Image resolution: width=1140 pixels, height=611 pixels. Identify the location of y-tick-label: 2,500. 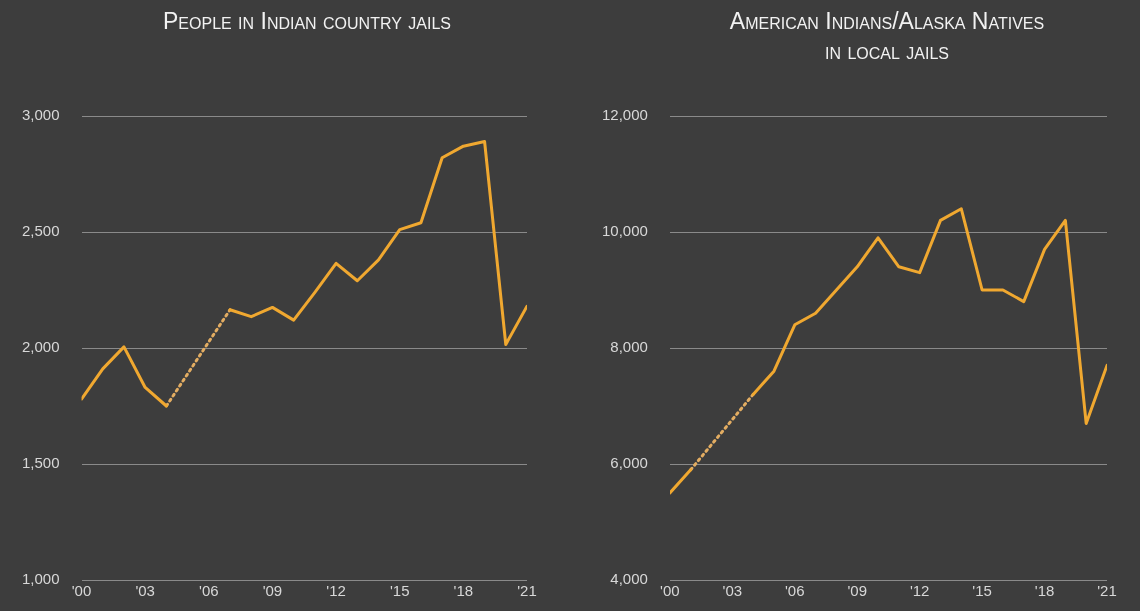
(40, 231).